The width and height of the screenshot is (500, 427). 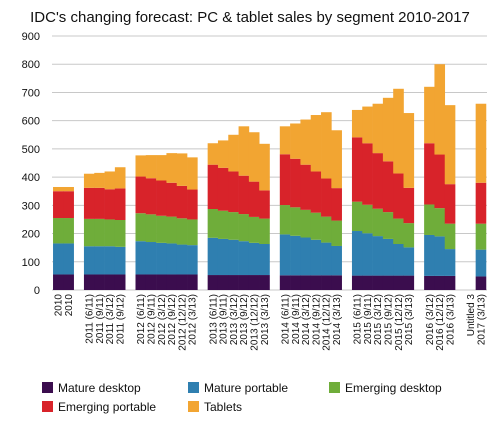 What do you see at coordinates (409, 319) in the screenshot?
I see `x-tick-label: 2015 (3/13)` at bounding box center [409, 319].